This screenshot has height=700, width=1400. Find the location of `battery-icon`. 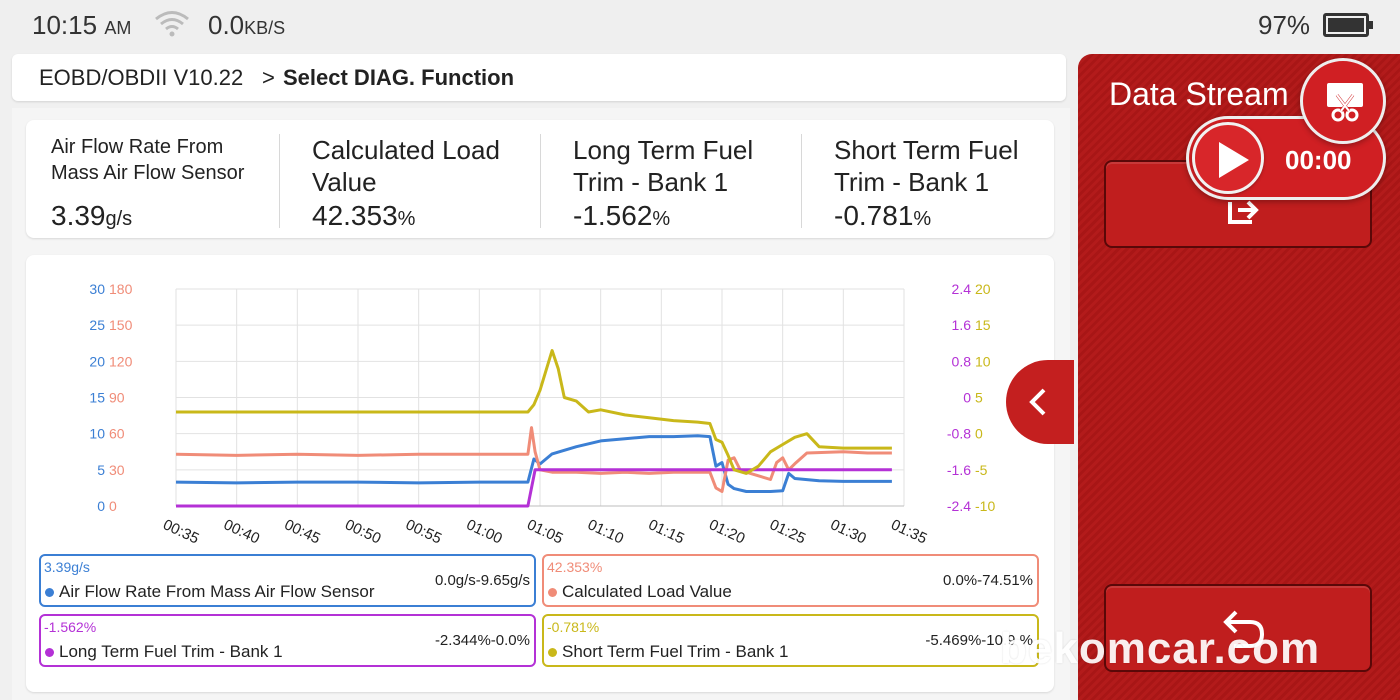

battery-icon is located at coordinates (1348, 25).